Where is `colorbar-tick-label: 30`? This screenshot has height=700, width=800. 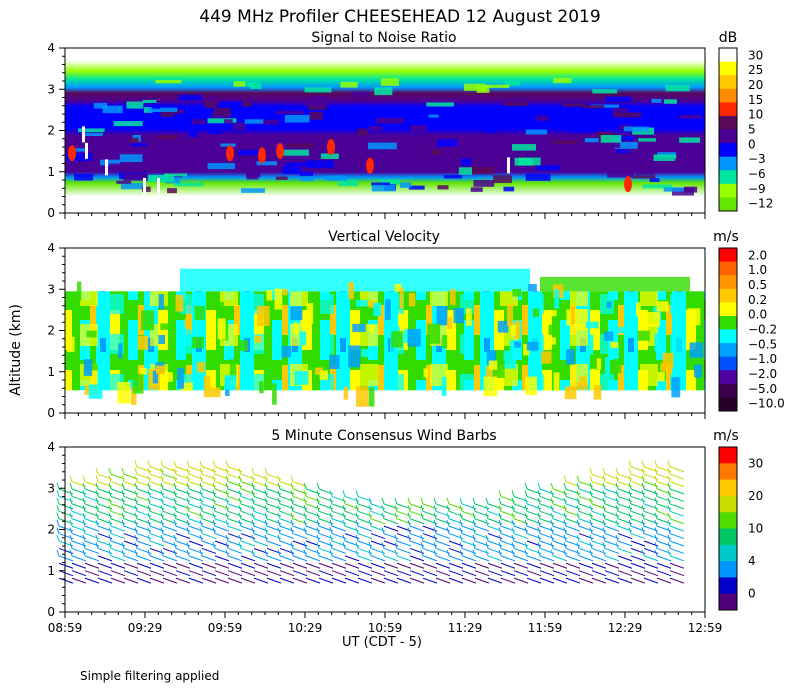
colorbar-tick-label: 30 is located at coordinates (755, 463).